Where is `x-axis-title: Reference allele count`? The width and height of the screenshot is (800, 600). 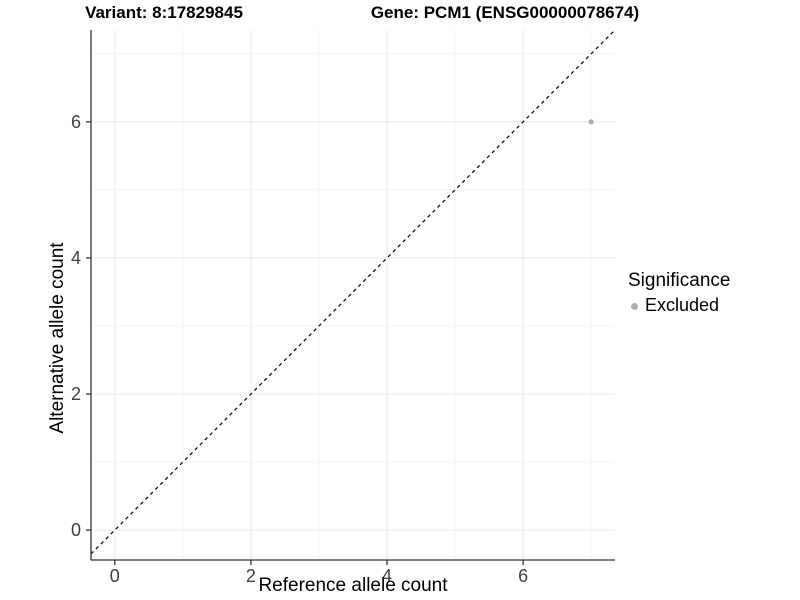
x-axis-title: Reference allele count is located at coordinates (353, 585).